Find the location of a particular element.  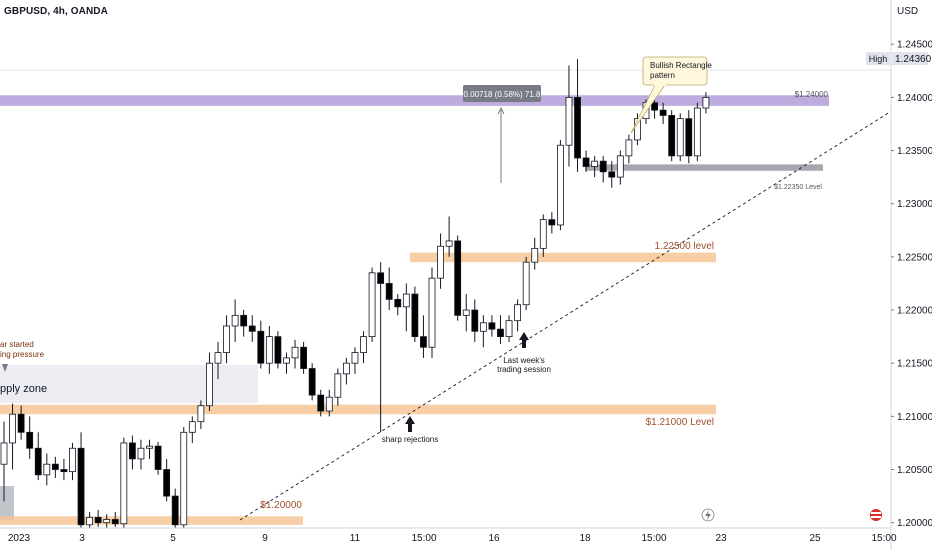

measure-box is located at coordinates (502, 93).